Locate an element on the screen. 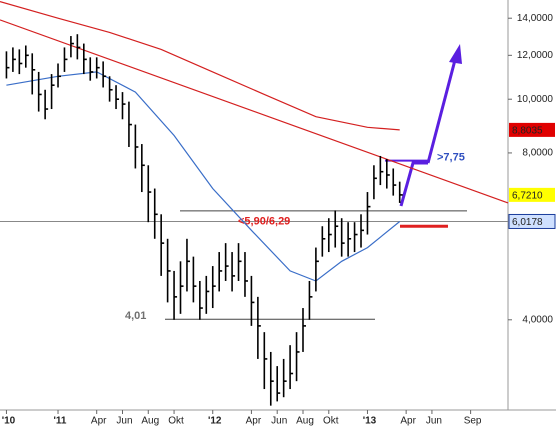  y-tick-label: 10,0000 is located at coordinates (535, 99).